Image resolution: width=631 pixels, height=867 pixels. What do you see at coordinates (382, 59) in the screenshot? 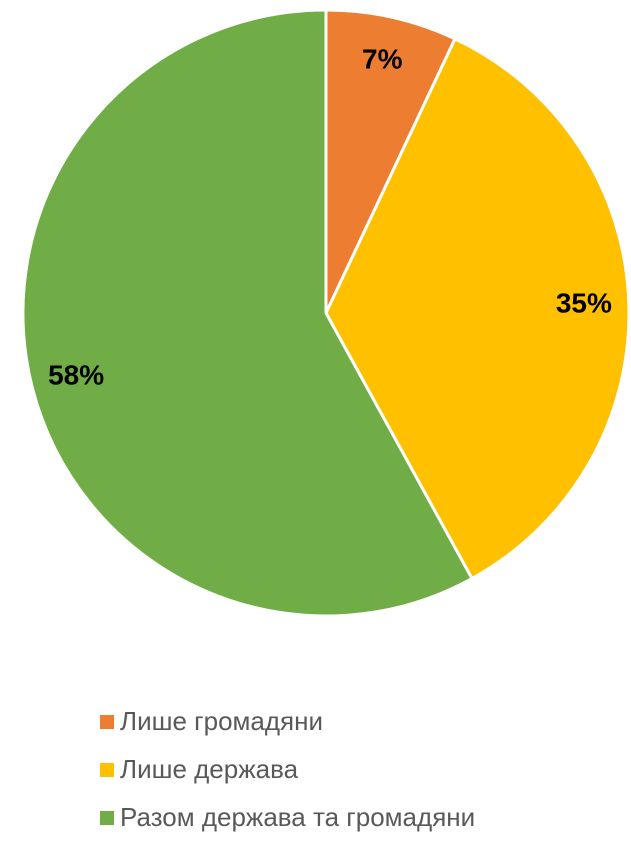
I see `value-label: 7%` at bounding box center [382, 59].